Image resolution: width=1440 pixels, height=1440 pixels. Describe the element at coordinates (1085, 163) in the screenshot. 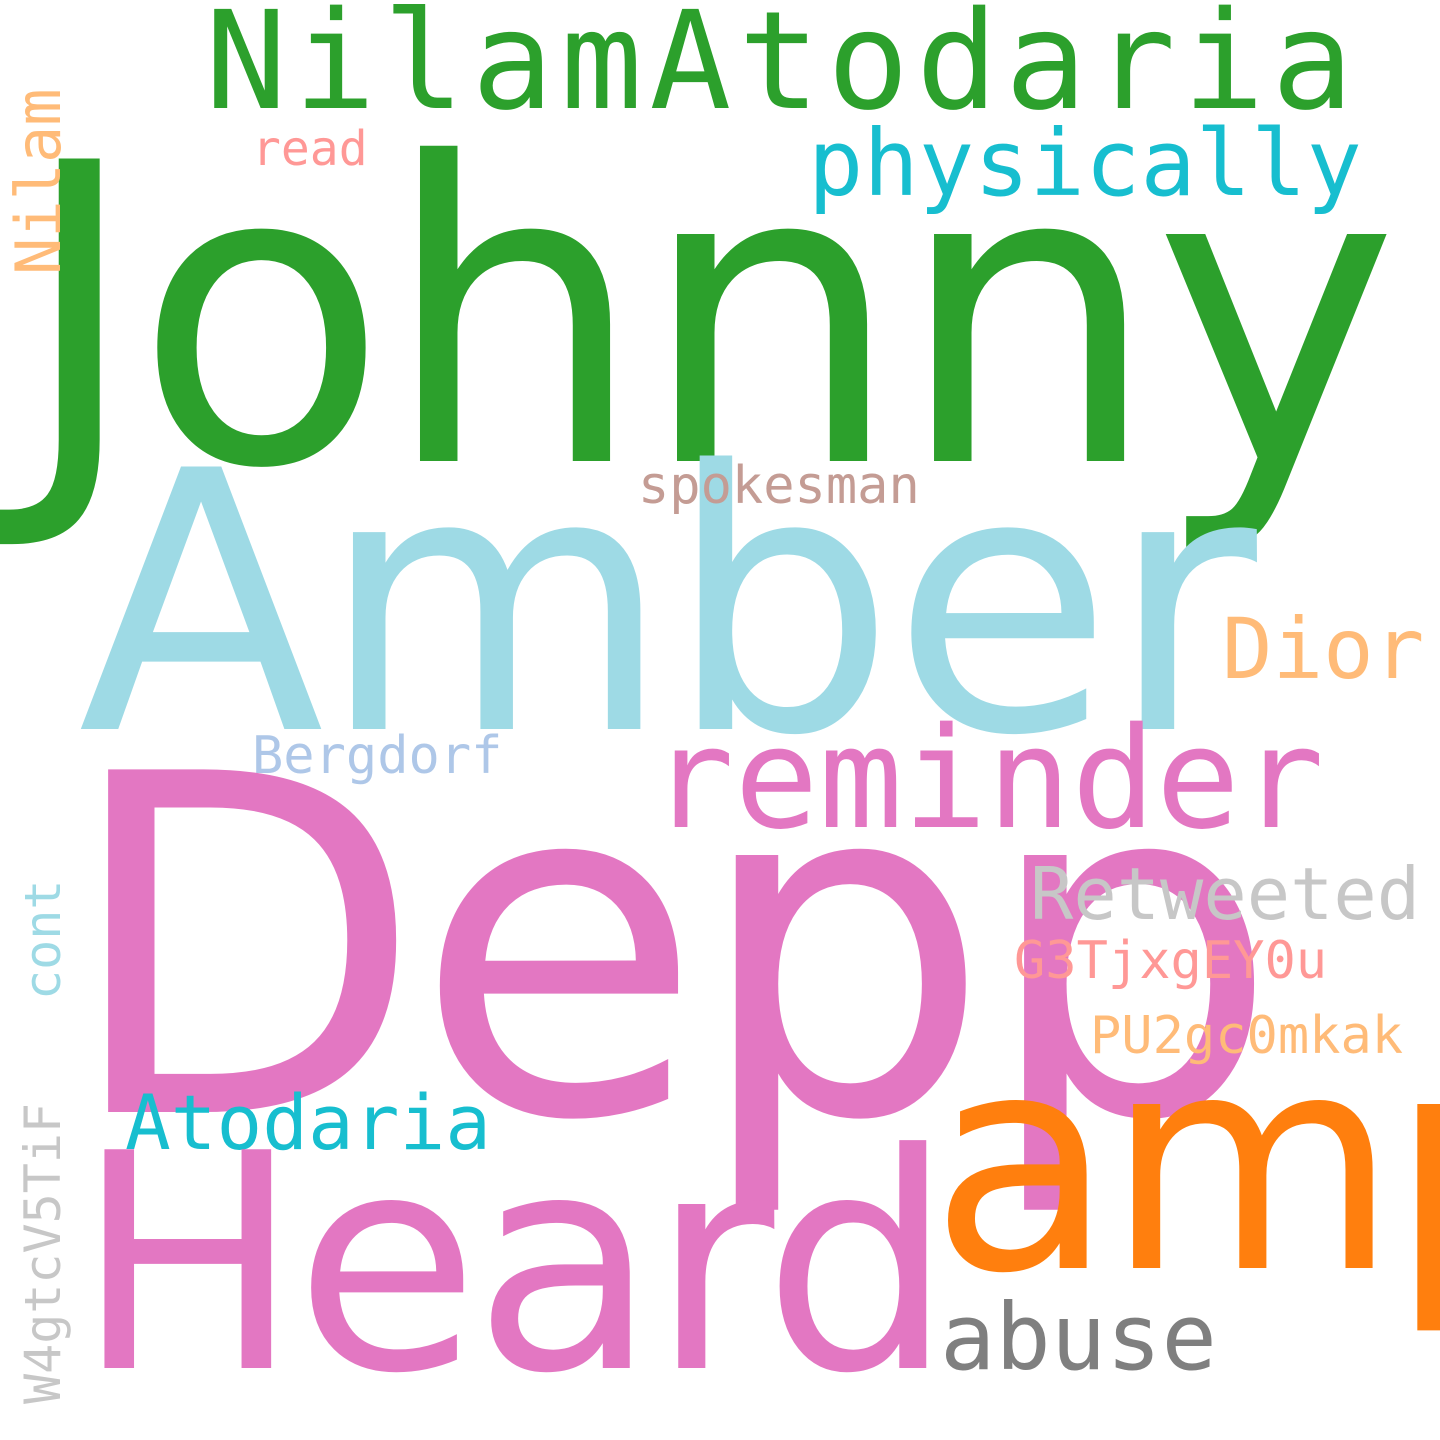

I see `word-physically: physically` at that location.